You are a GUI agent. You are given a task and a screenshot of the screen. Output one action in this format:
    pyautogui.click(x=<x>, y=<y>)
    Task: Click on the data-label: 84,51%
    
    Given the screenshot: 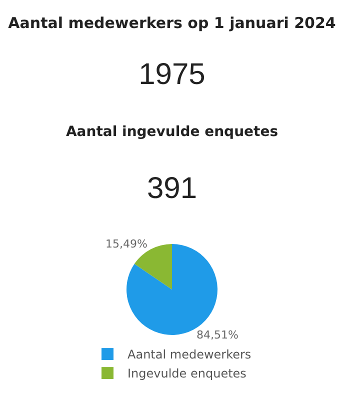 What is the action you would take?
    pyautogui.click(x=217, y=335)
    